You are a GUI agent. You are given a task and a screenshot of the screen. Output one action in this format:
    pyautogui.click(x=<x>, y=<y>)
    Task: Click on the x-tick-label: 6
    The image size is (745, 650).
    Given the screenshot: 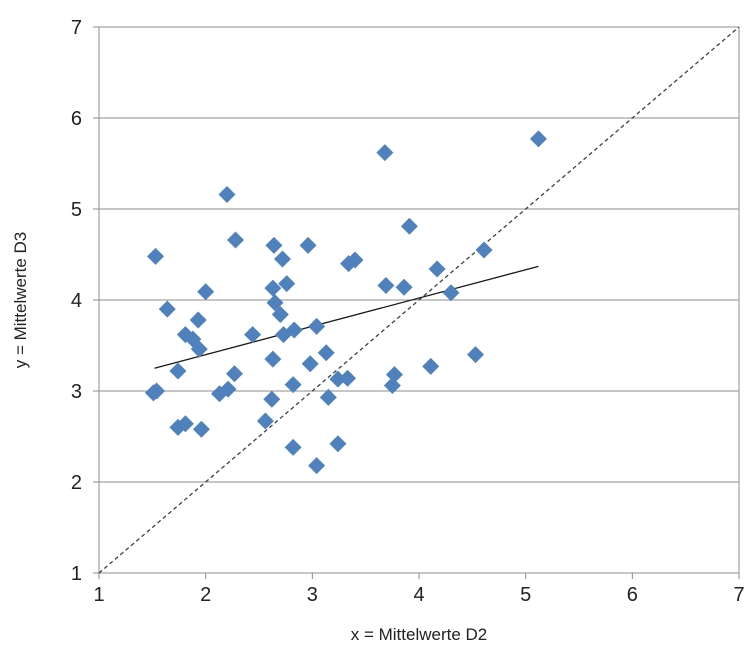 What is the action you would take?
    pyautogui.click(x=632, y=595)
    